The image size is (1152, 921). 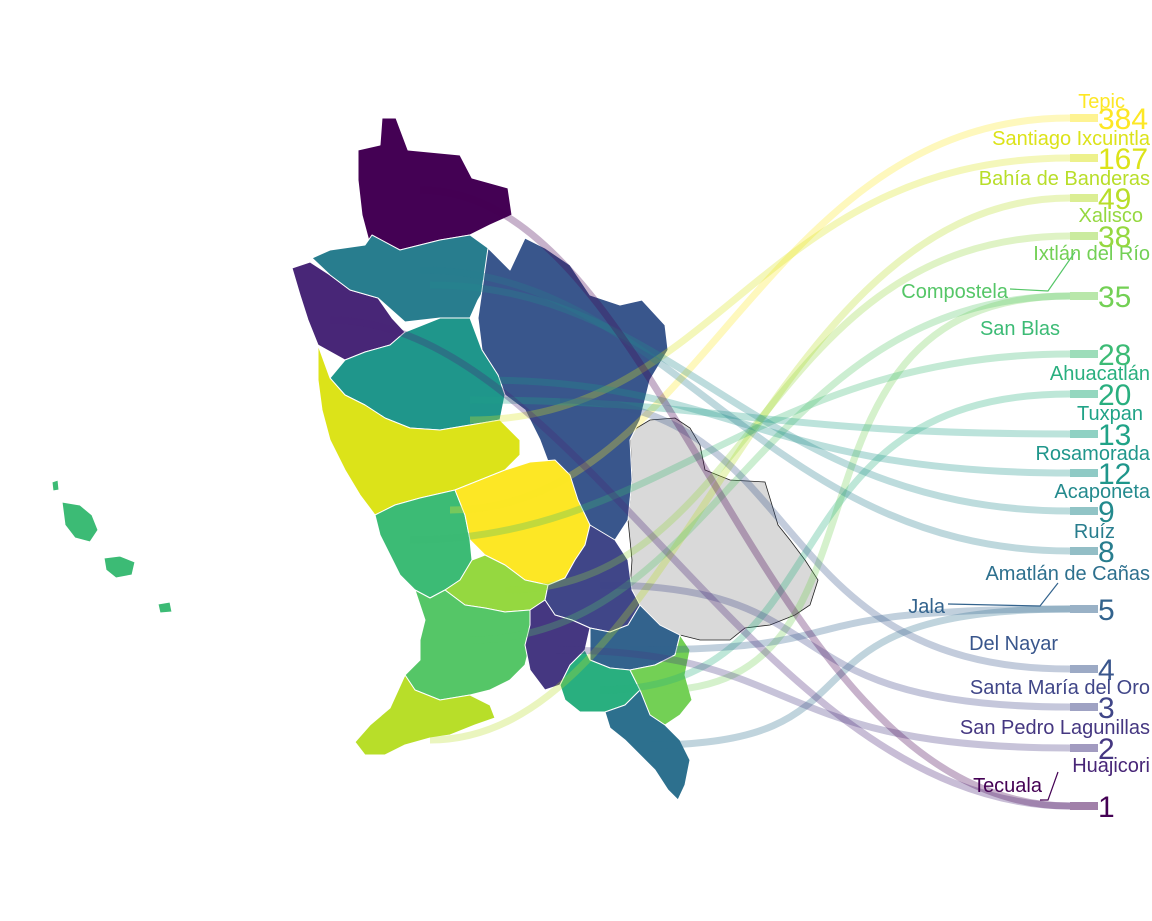 I want to click on region-tecuala, so click(x=435, y=184).